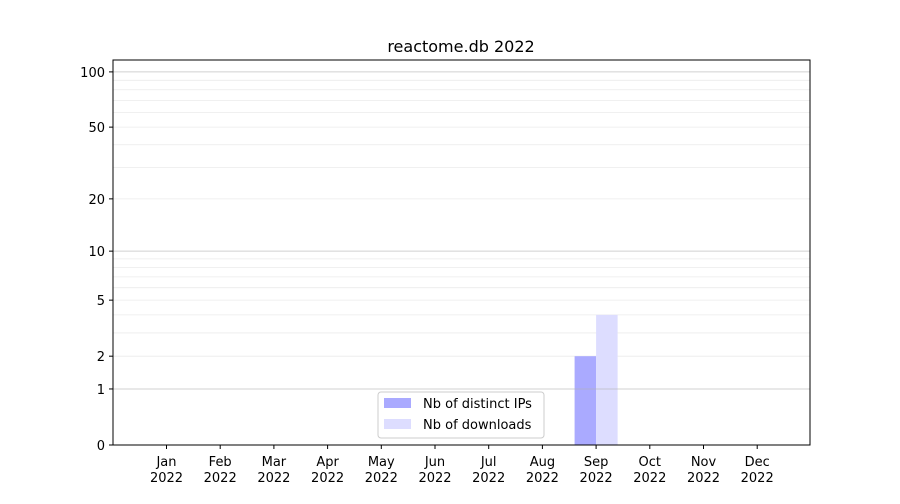  I want to click on x-tick-label: May 2022, so click(381, 470).